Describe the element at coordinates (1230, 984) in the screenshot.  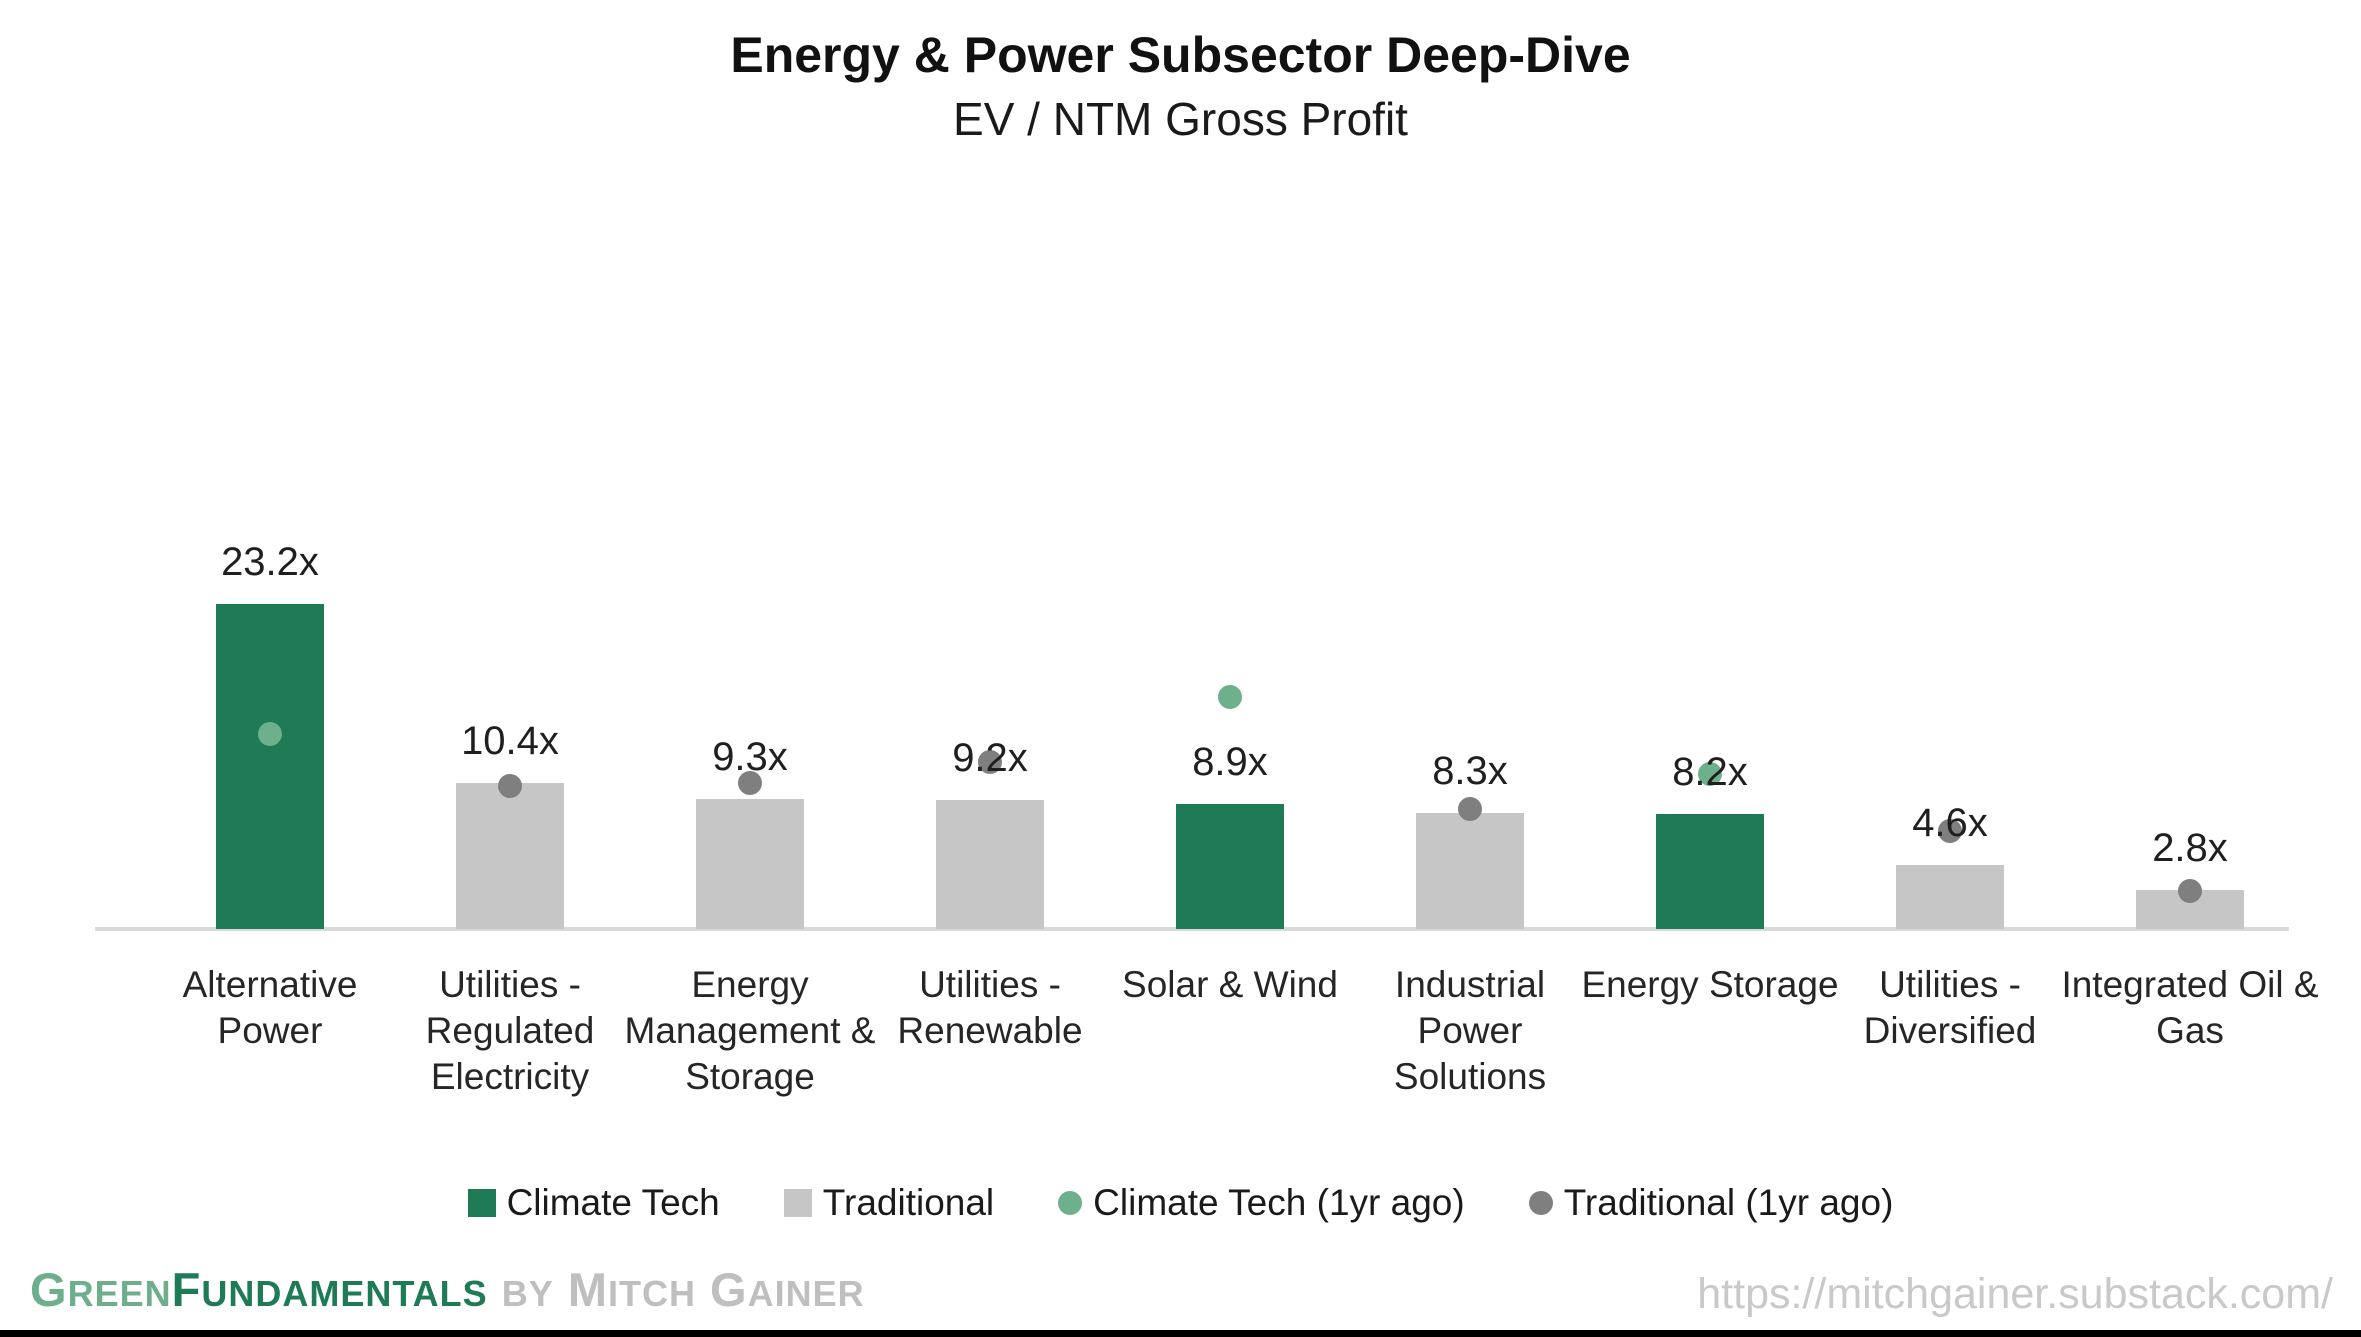
I see `category-label: Solar & Wind` at that location.